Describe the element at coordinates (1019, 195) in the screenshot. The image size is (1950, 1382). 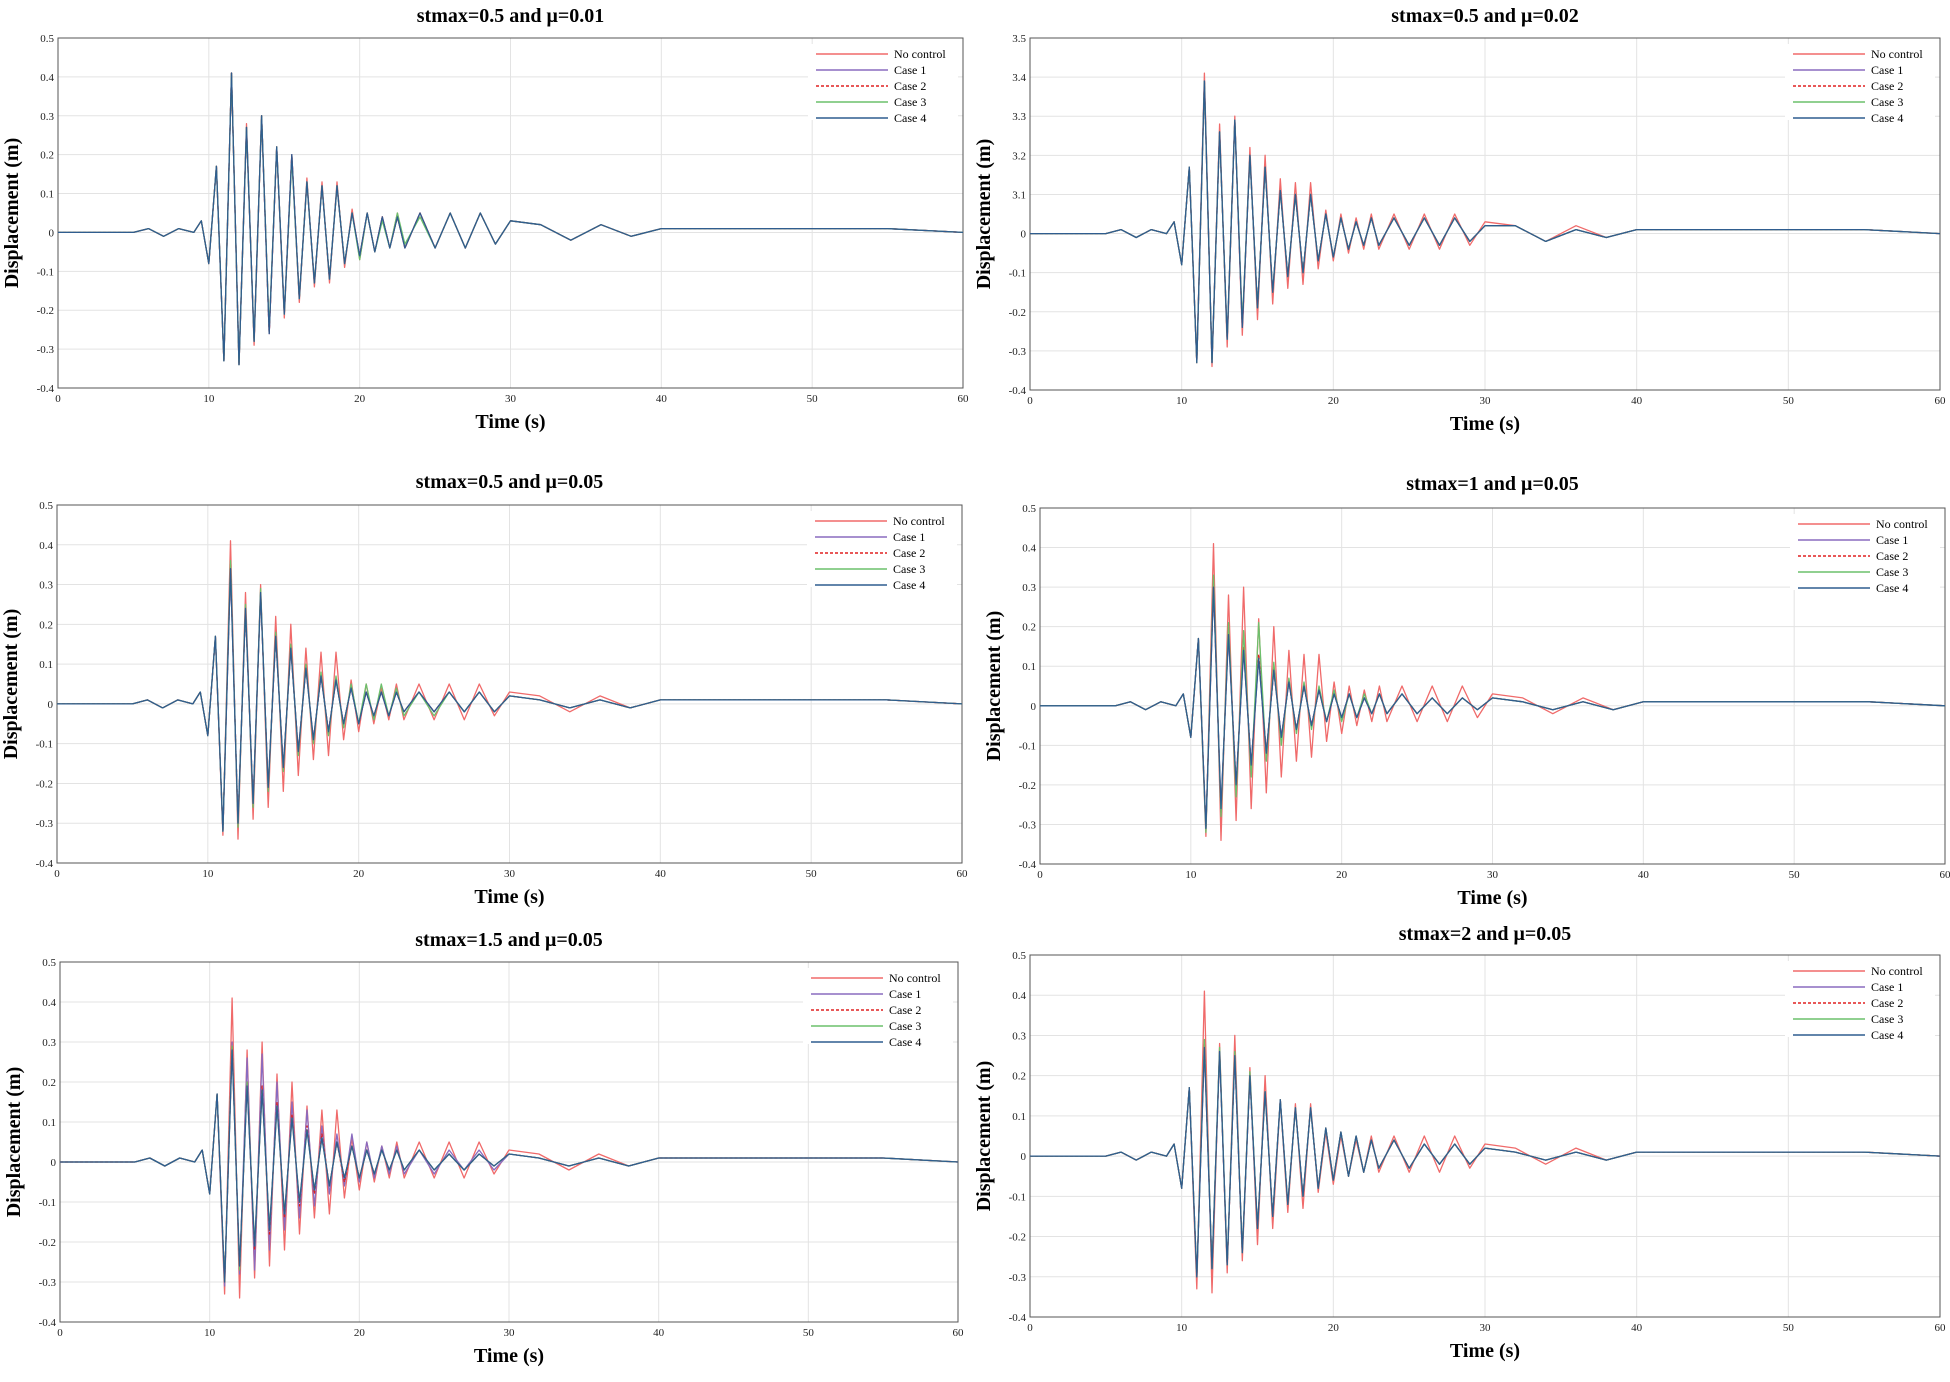
I see `y-tick-label: 3.1` at that location.